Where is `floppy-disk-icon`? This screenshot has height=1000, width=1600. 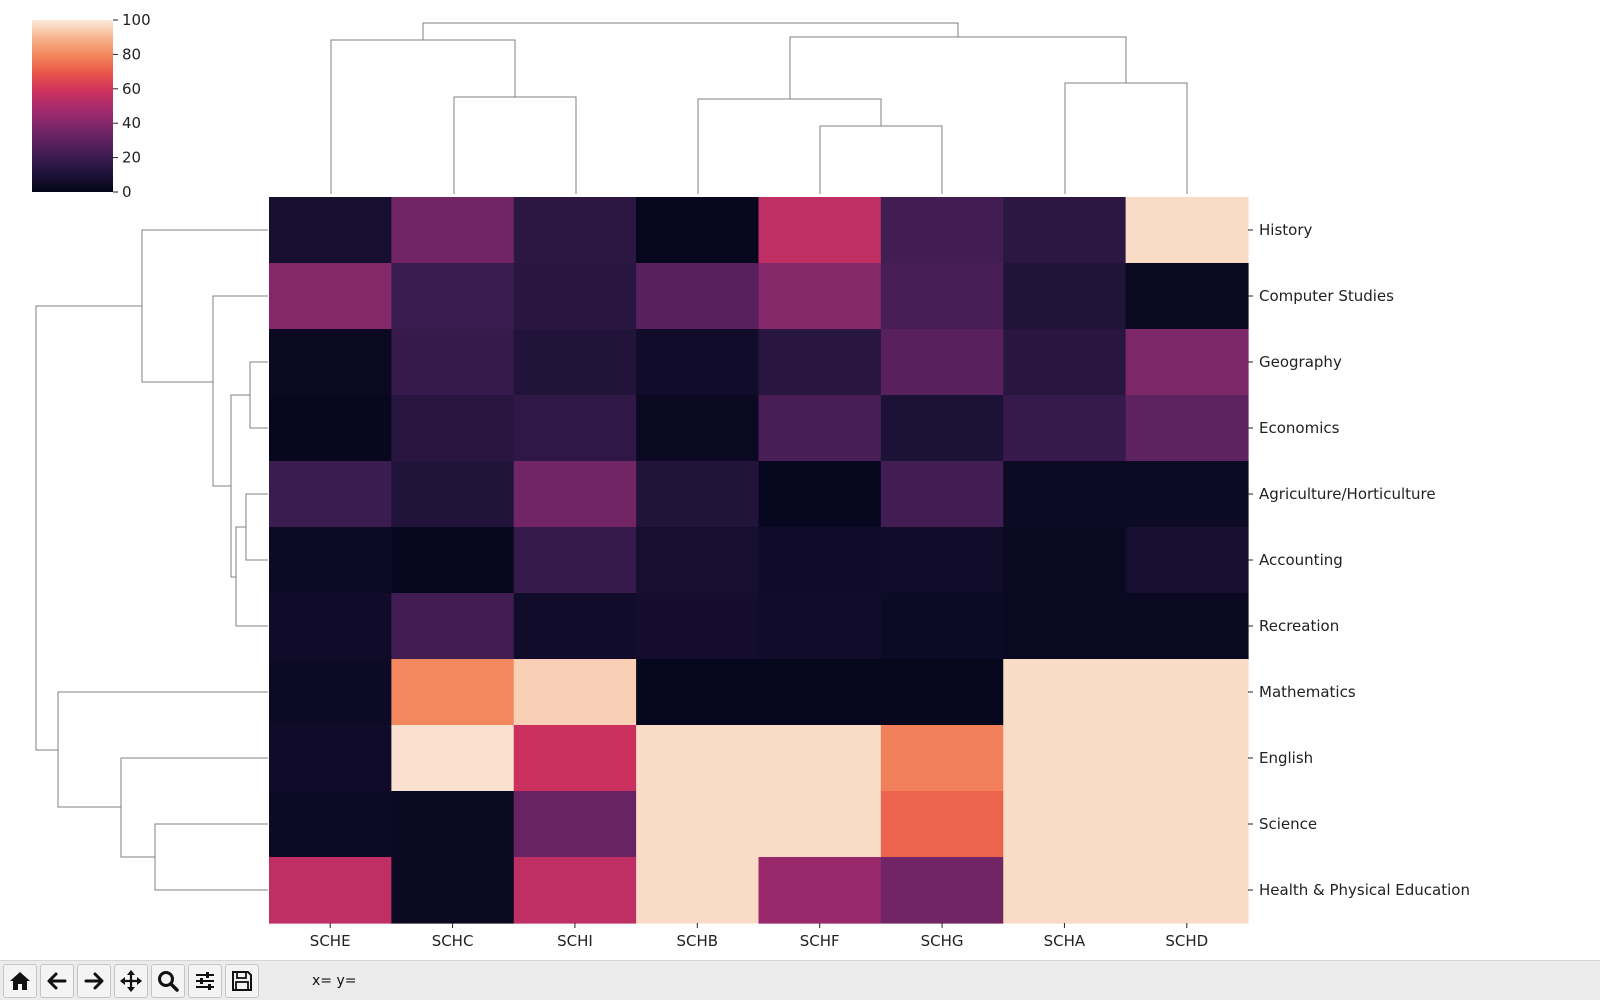
floppy-disk-icon is located at coordinates (242, 981).